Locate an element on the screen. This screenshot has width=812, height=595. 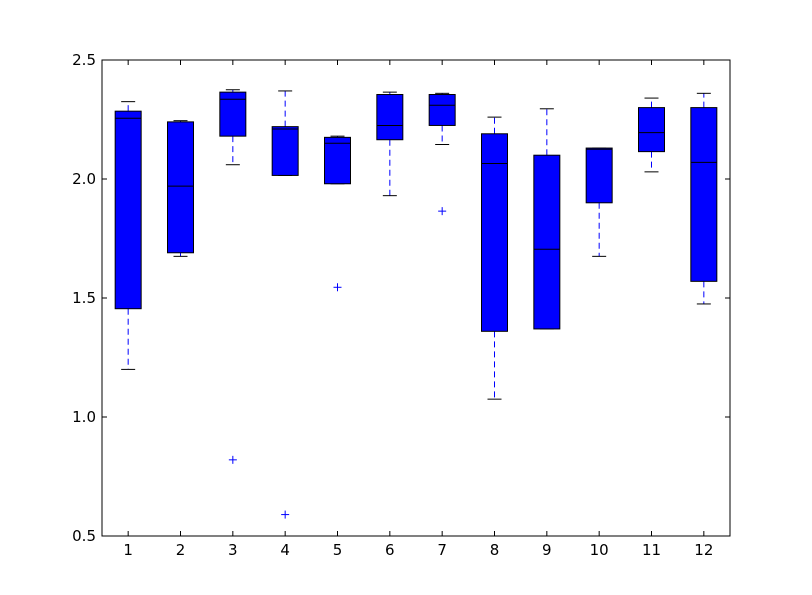
x-tick-label: 3 is located at coordinates (233, 550).